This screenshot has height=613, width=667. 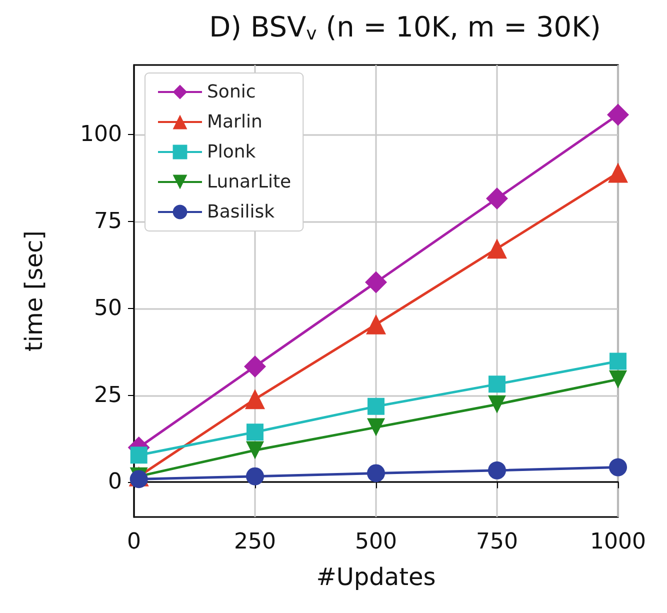 I want to click on y-tick-label: 25, so click(x=108, y=395).